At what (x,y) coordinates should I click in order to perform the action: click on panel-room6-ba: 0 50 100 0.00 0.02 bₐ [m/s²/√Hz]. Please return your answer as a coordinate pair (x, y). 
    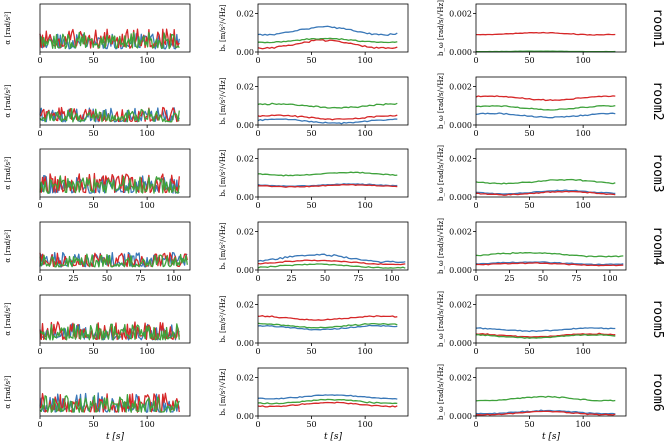
    Looking at the image, I should click on (314, 398).